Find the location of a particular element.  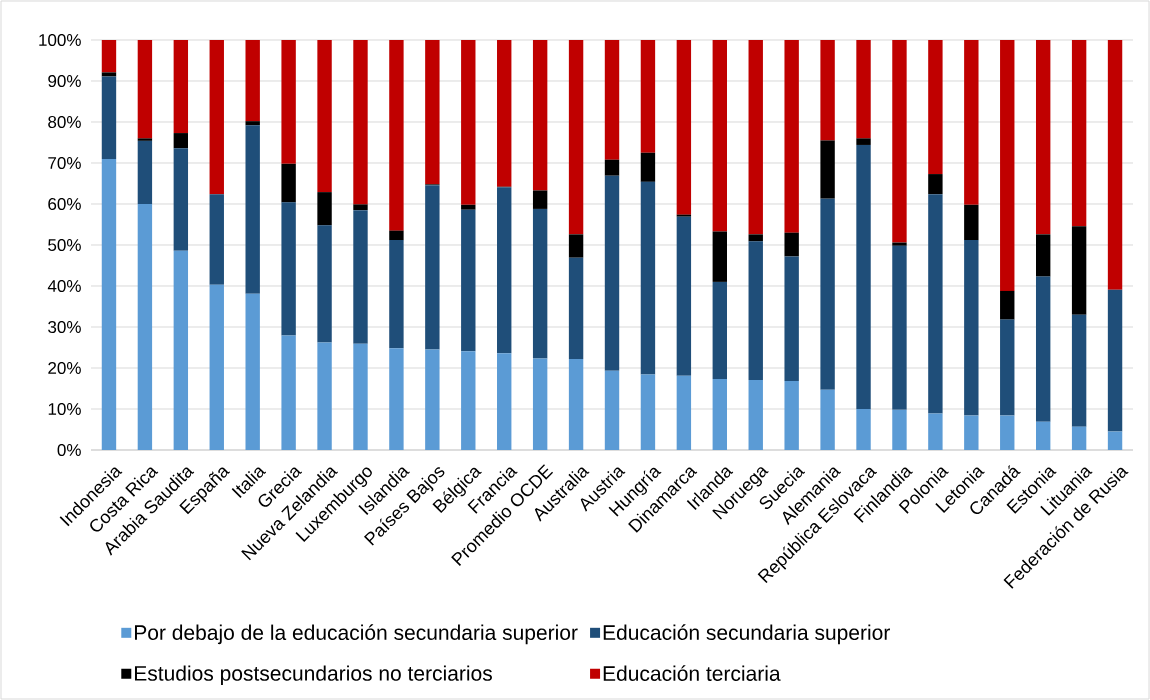

legend-label: Por debajo de la educación secundaria superior is located at coordinates (356, 634).